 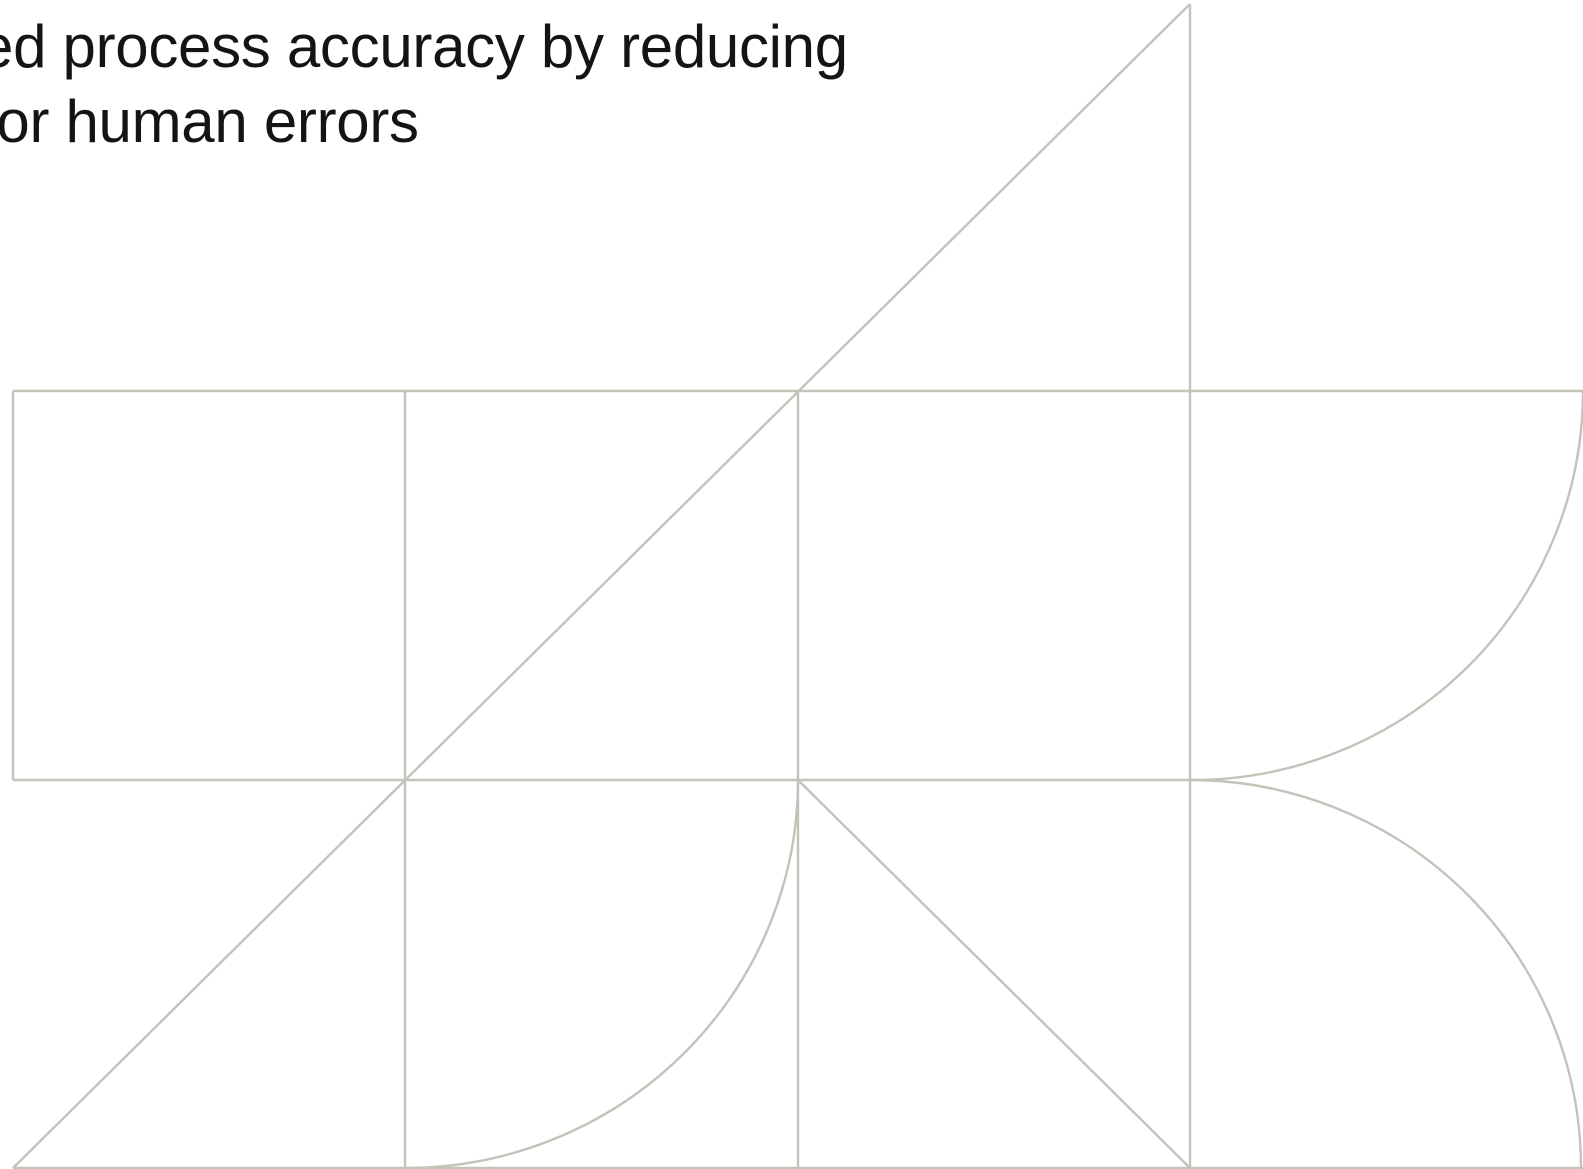 I want to click on lower-diagonal-line, so click(x=994, y=974).